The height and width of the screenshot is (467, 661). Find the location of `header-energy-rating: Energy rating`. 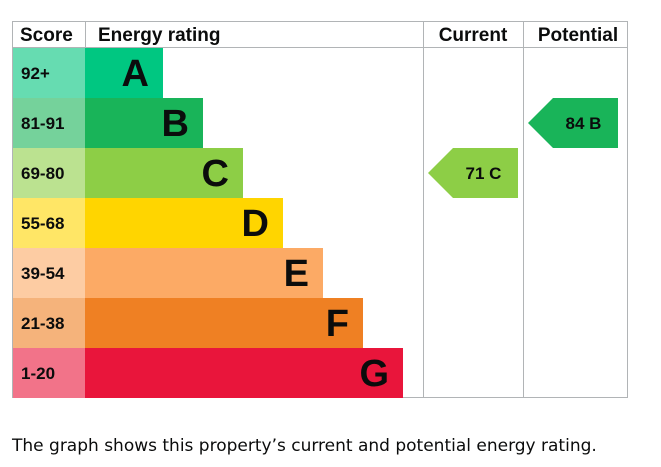

header-energy-rating: Energy rating is located at coordinates (159, 35).